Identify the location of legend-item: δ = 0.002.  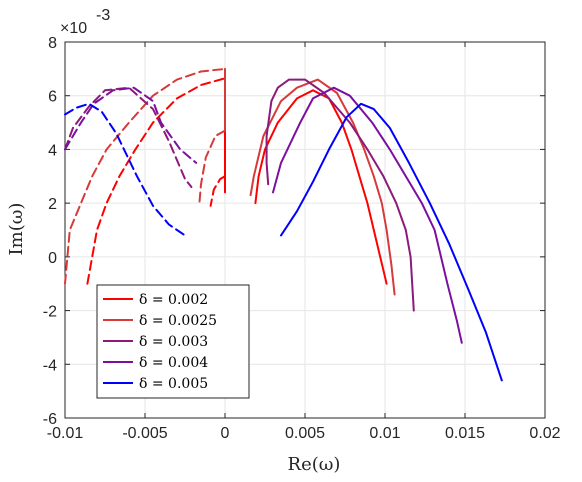
(155, 300).